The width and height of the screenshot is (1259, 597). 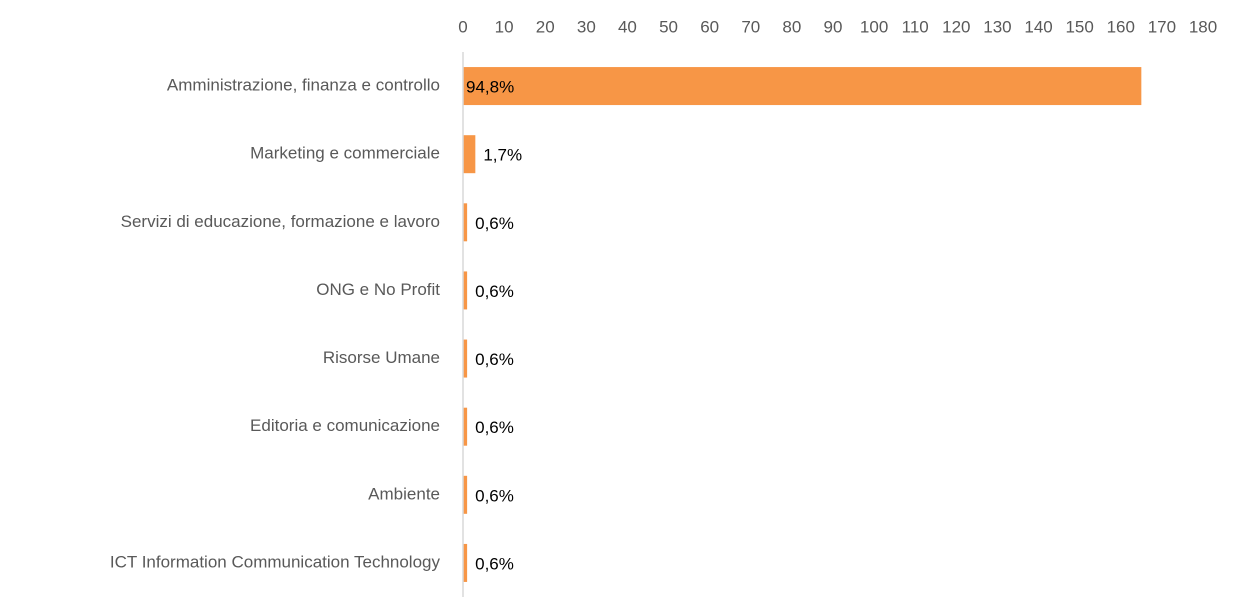 I want to click on x-tick-label: 70, so click(x=750, y=26).